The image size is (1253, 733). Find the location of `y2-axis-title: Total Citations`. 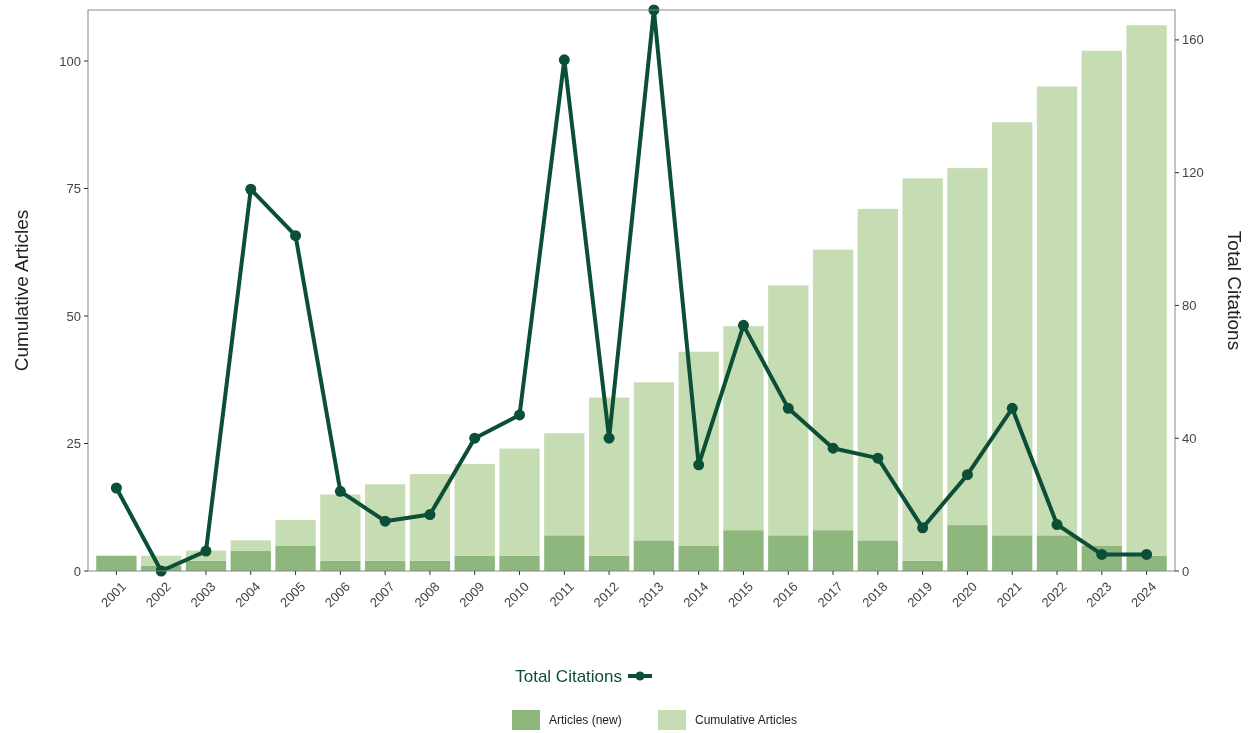

y2-axis-title: Total Citations is located at coordinates (1234, 290).